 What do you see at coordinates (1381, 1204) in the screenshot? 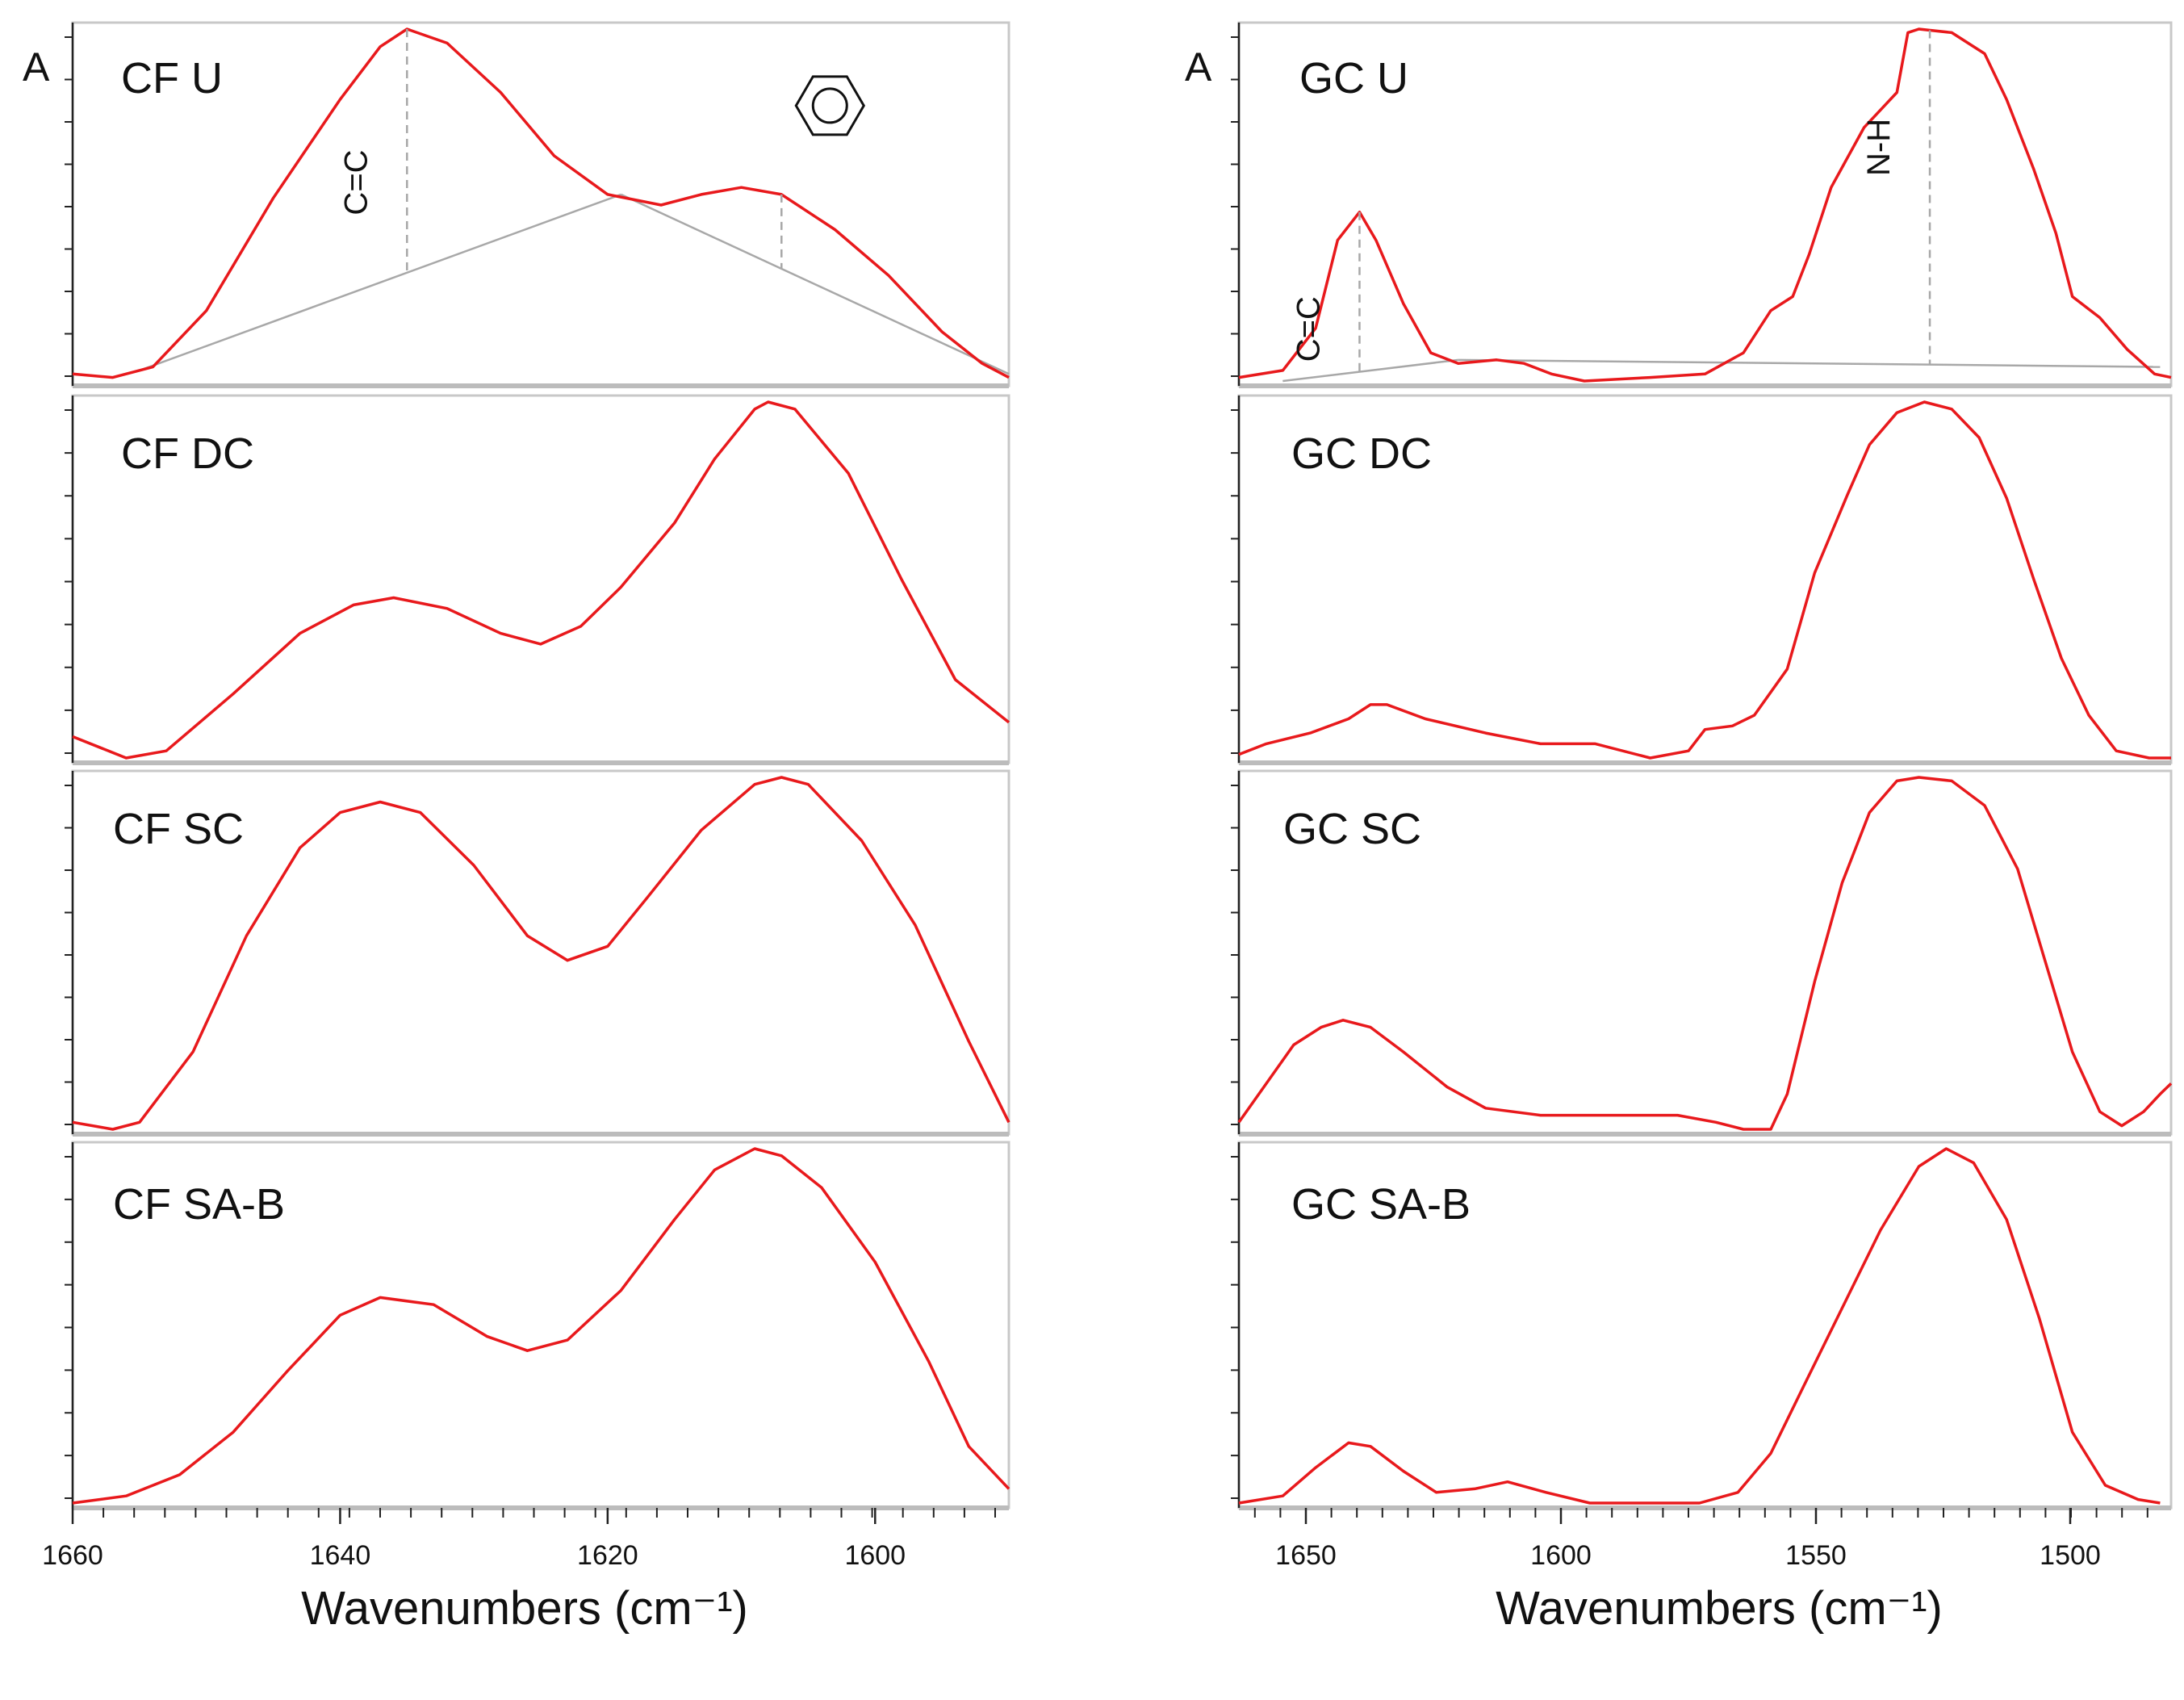
I see `panel-label: GC SA-B` at bounding box center [1381, 1204].